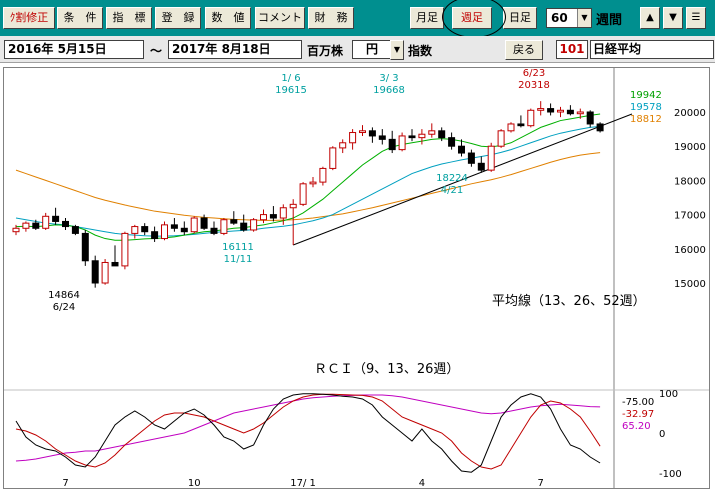 The image size is (715, 492). I want to click on rci9-line, so click(308, 433).